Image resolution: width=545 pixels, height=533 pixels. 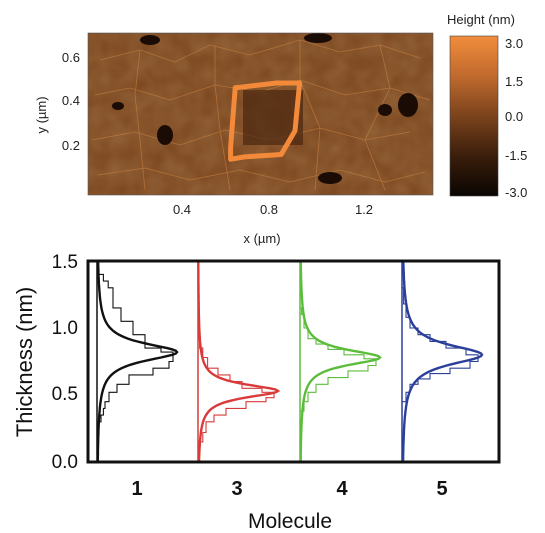 What do you see at coordinates (236, 489) in the screenshot?
I see `hist-x-tick: 3` at bounding box center [236, 489].